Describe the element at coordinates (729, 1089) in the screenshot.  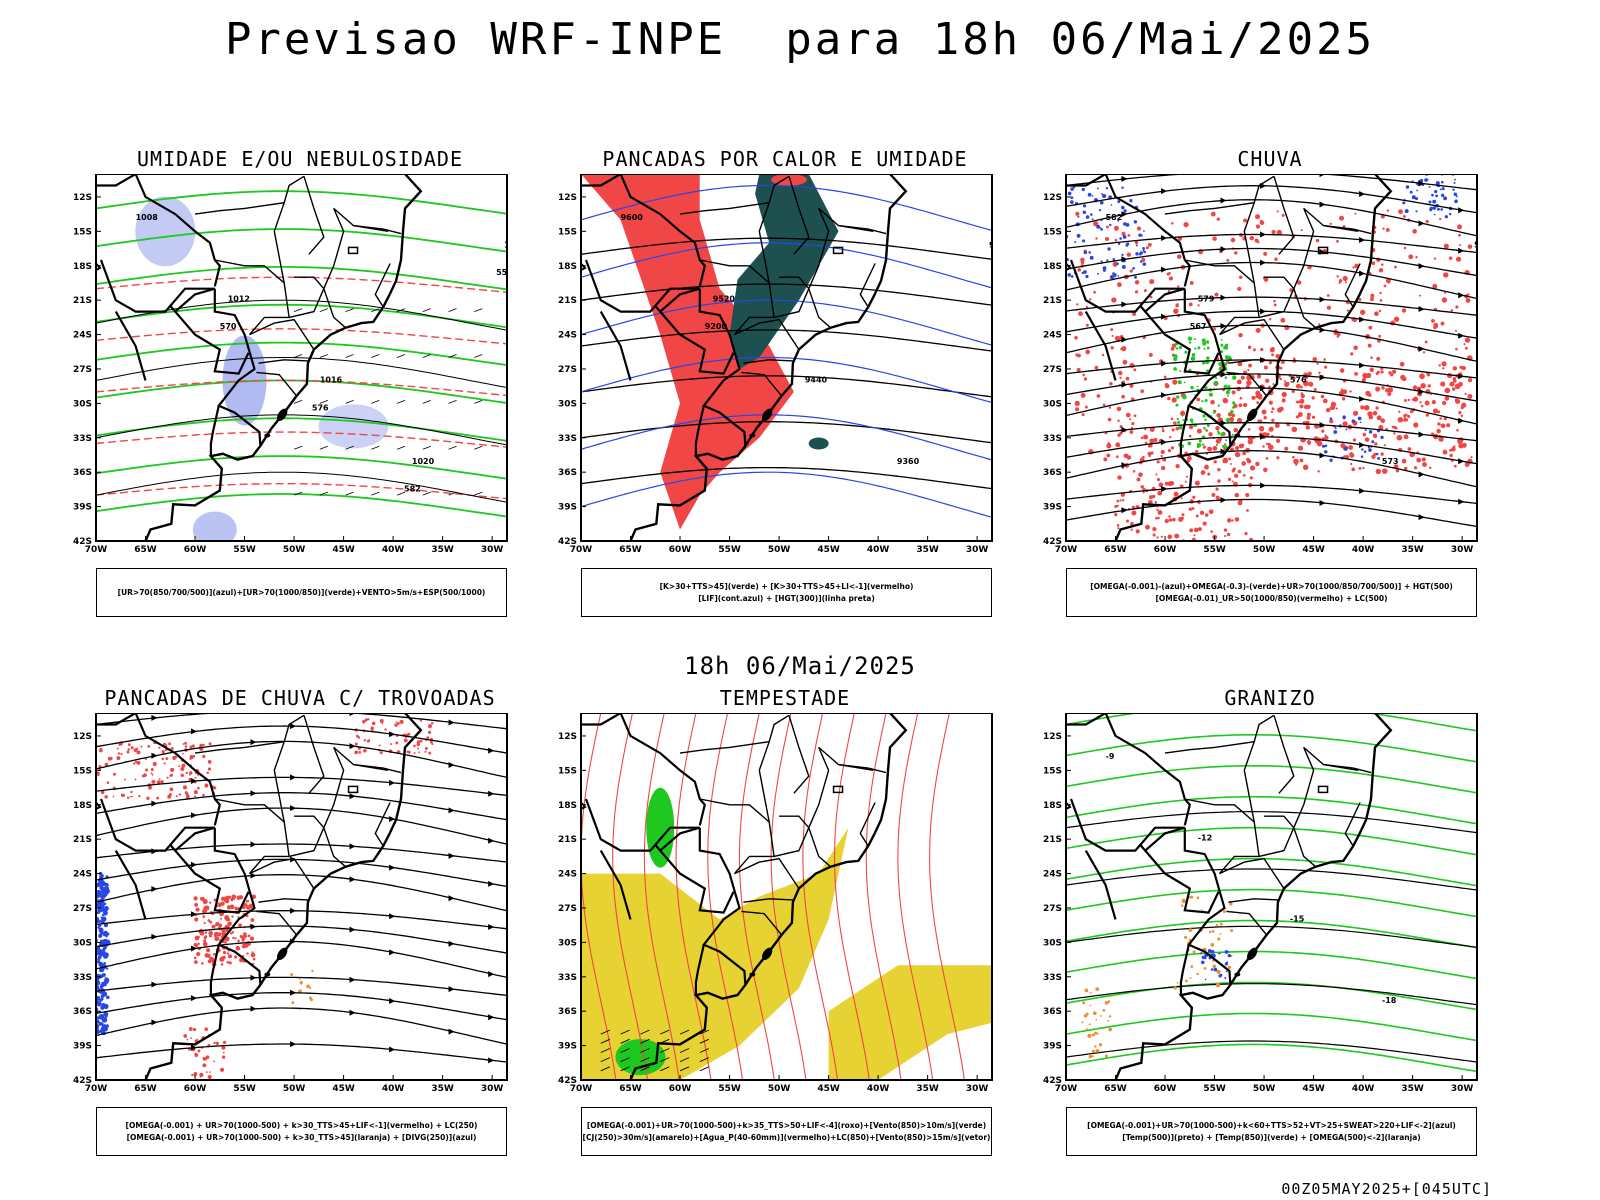
I see `lon-tick-label: 55W` at that location.